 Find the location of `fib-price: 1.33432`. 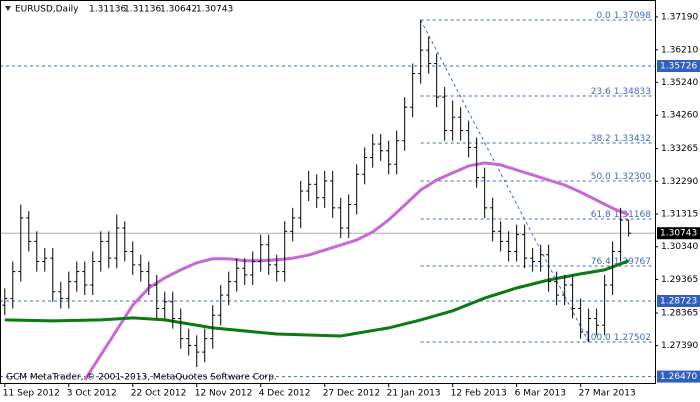

fib-price: 1.33432 is located at coordinates (632, 139).